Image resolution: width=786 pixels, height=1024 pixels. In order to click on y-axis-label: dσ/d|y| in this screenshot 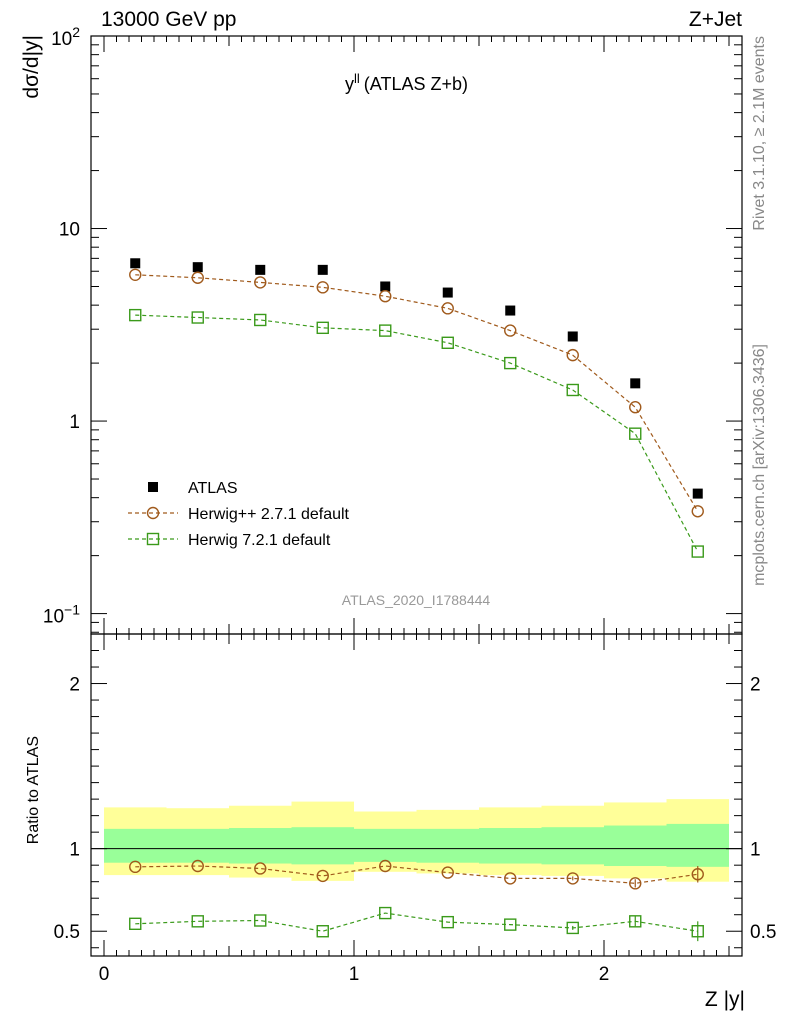, I will do `click(31, 67)`.